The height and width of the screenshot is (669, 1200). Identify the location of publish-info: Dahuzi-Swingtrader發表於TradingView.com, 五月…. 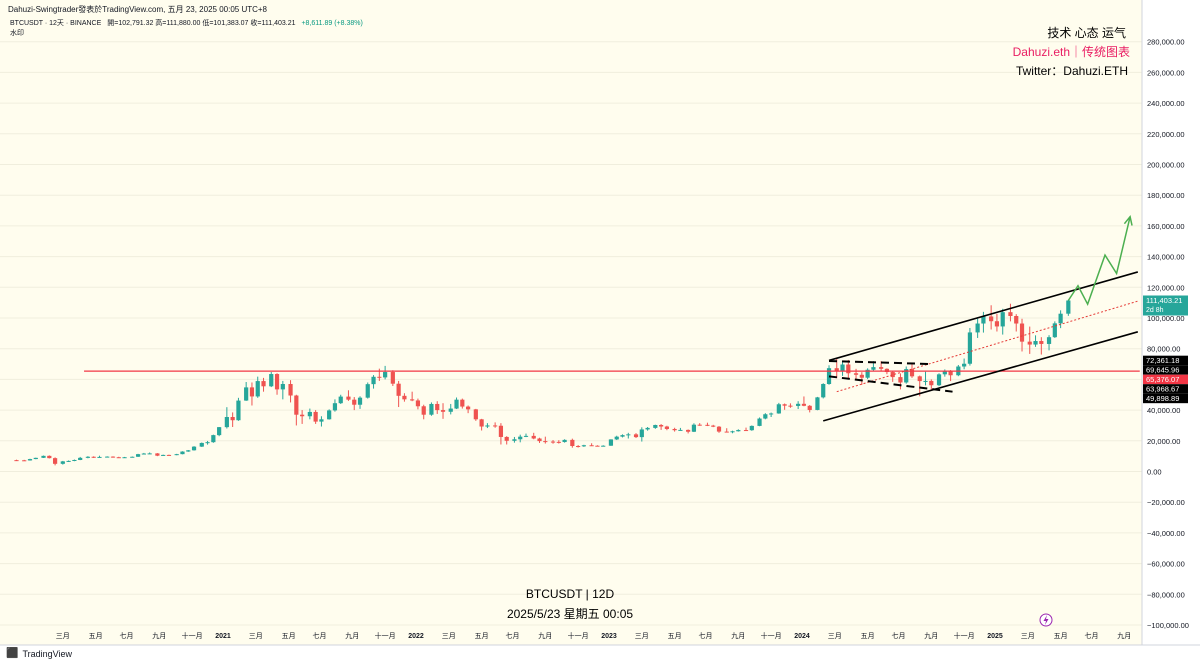
(138, 9).